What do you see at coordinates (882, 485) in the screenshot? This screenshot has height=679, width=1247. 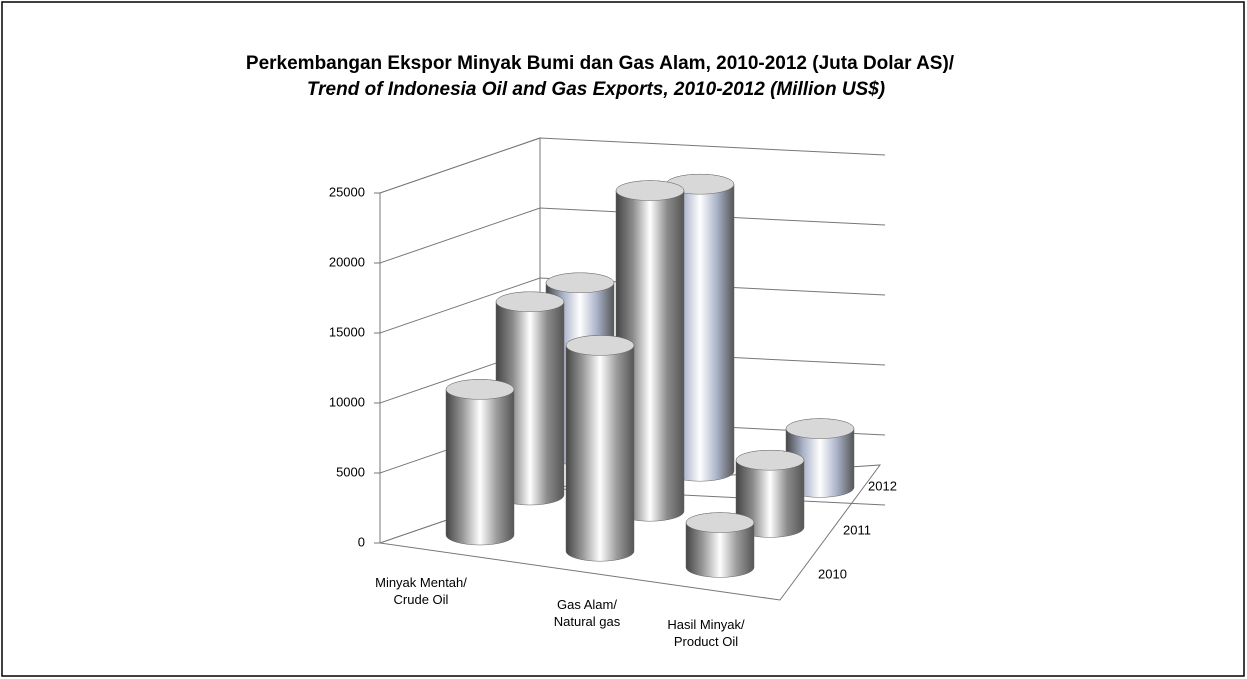 I see `depth-label: 2012` at bounding box center [882, 485].